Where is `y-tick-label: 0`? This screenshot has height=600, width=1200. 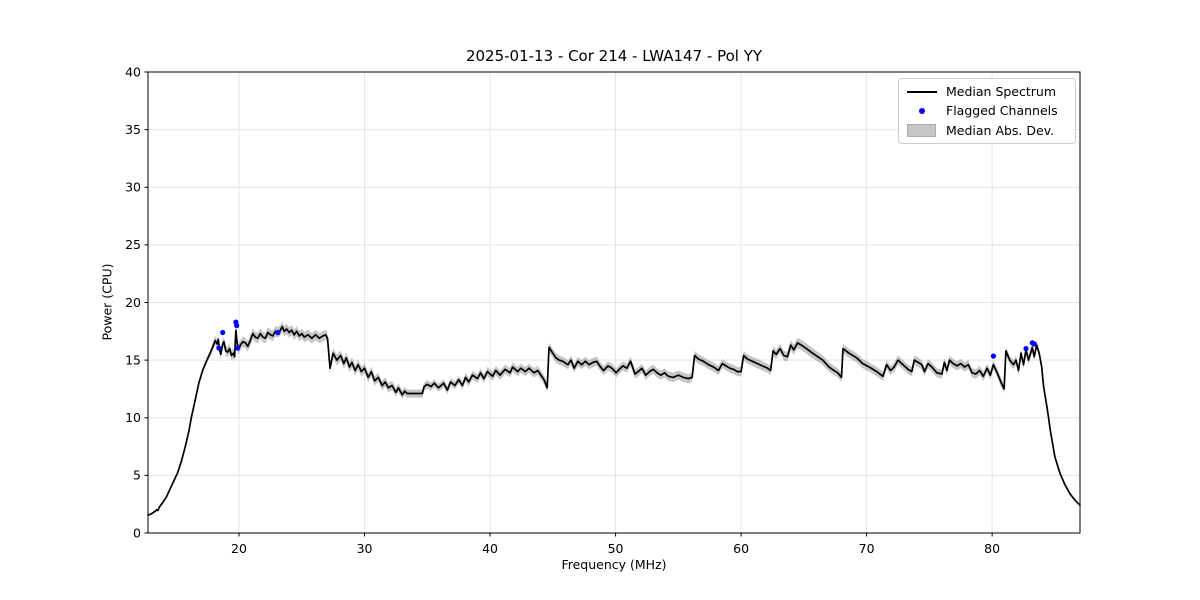
y-tick-label: 0 is located at coordinates (137, 532).